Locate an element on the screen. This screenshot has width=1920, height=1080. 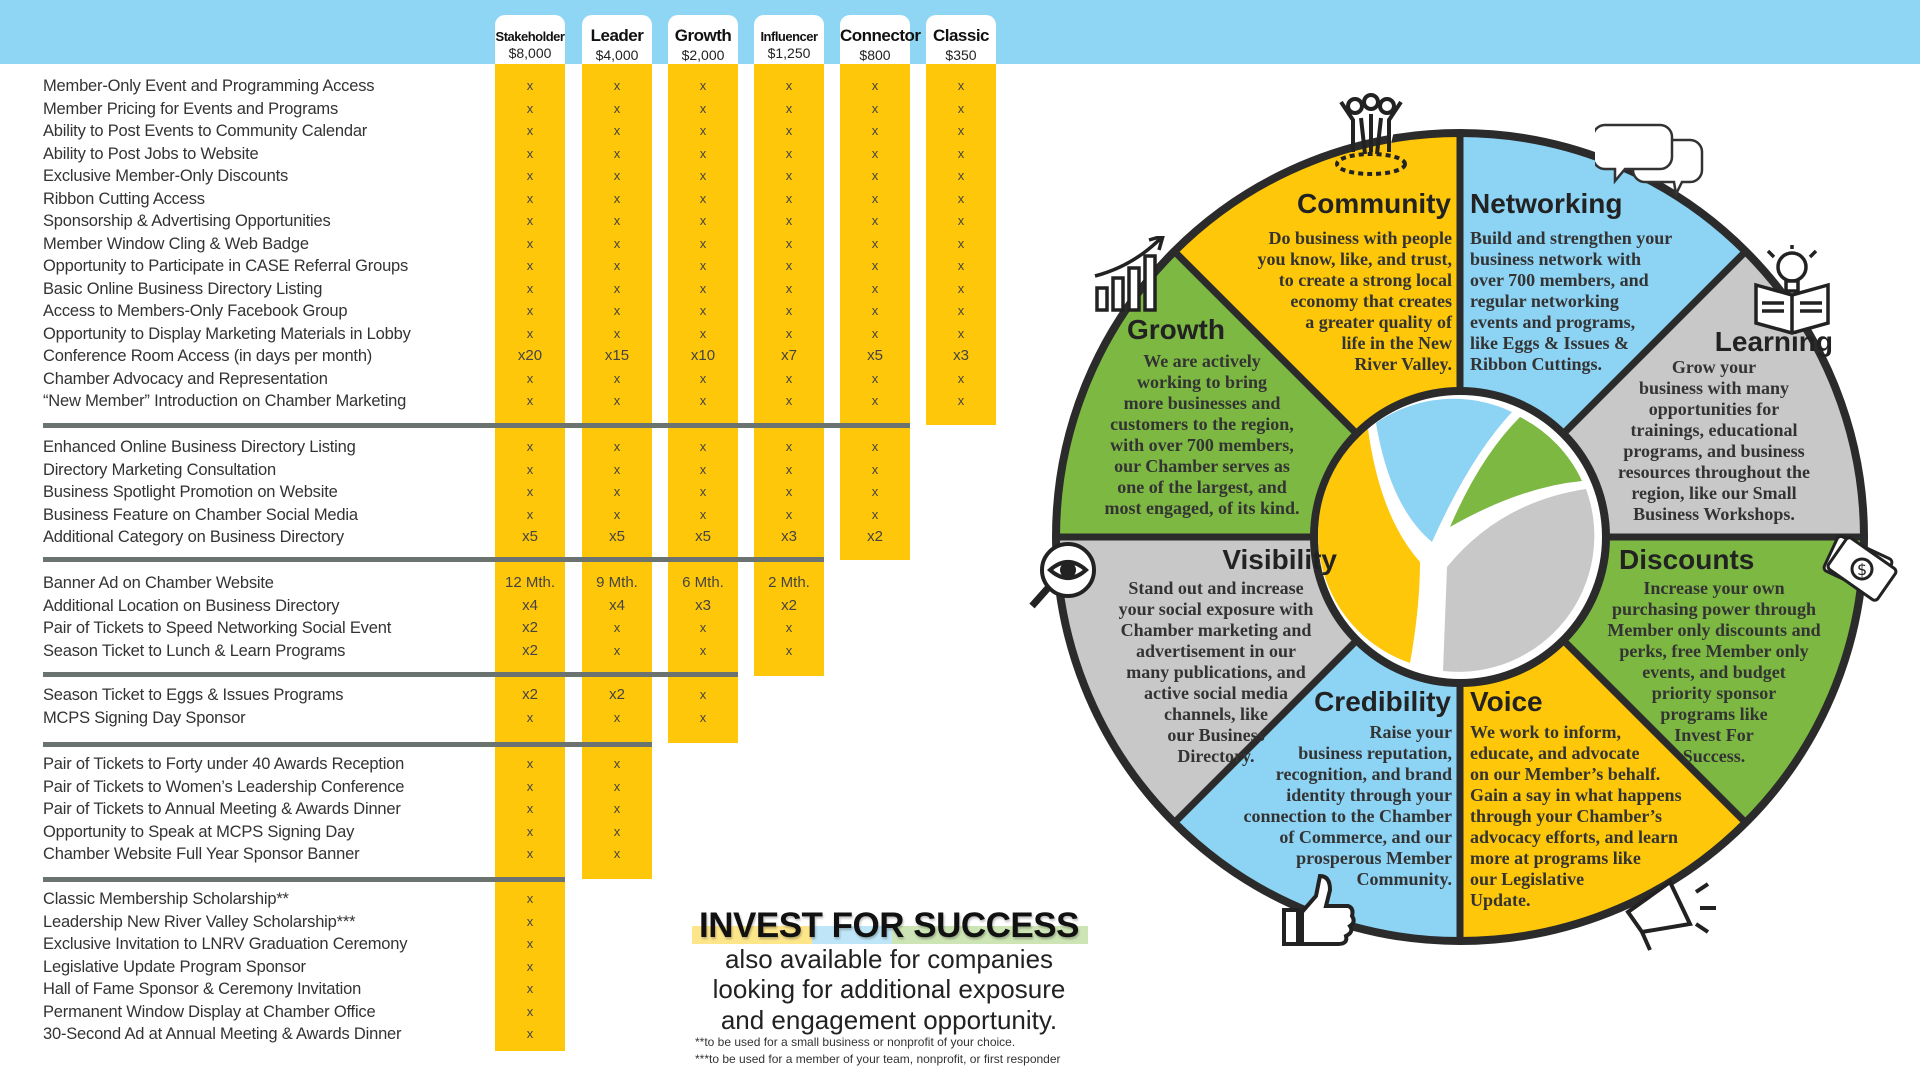
benefit-label: Ribbon Cutting Access is located at coordinates (124, 198).